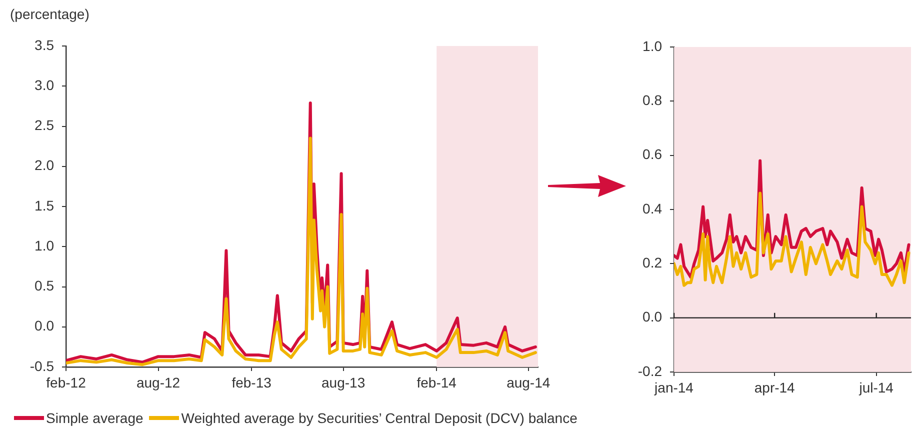 The width and height of the screenshot is (912, 431). Describe the element at coordinates (436, 382) in the screenshot. I see `x-tick-label: feb-14` at that location.